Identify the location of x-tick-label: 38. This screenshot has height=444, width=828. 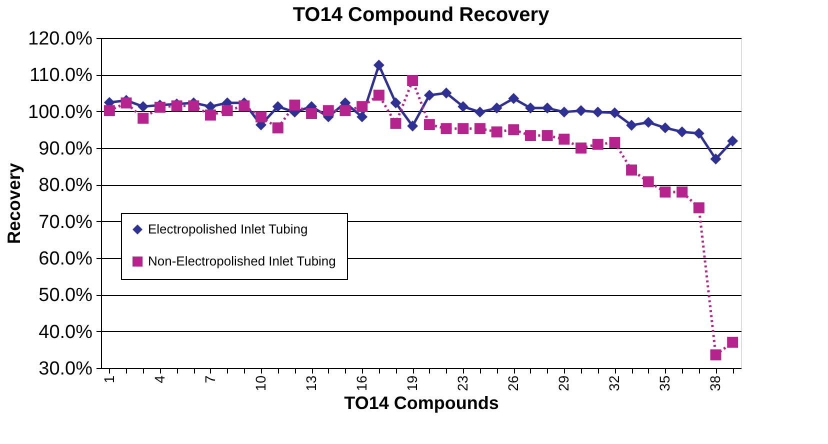
(715, 383).